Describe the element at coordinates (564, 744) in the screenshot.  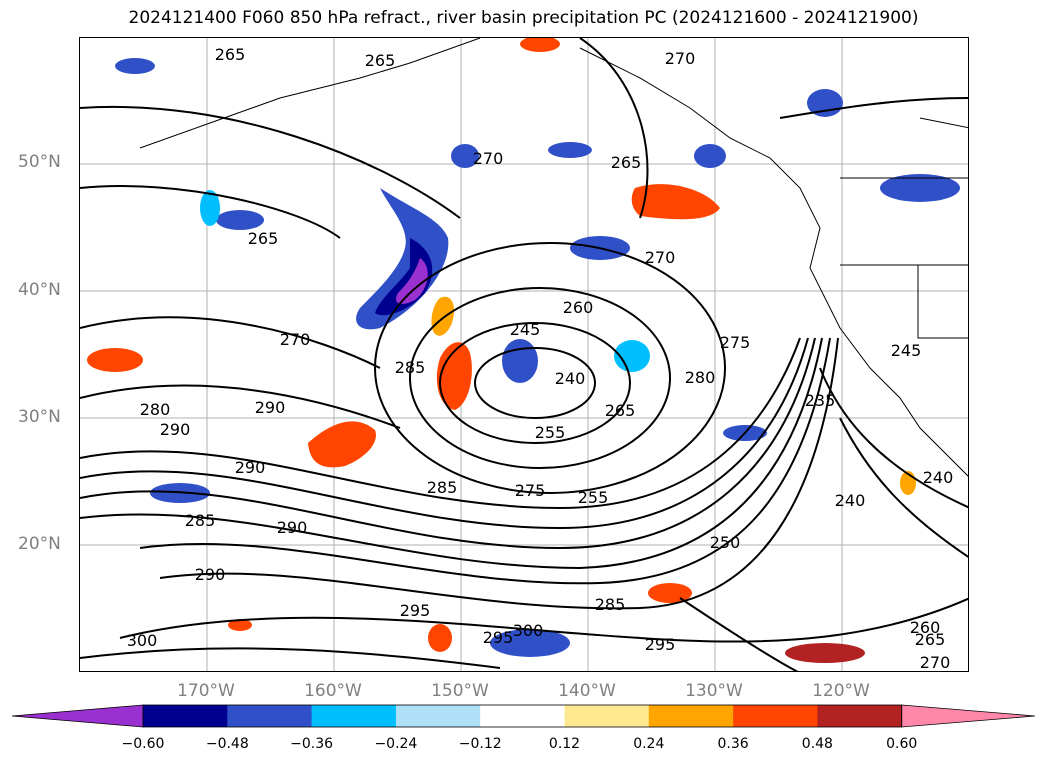
I see `colorbar-tick-label: 0.12` at that location.